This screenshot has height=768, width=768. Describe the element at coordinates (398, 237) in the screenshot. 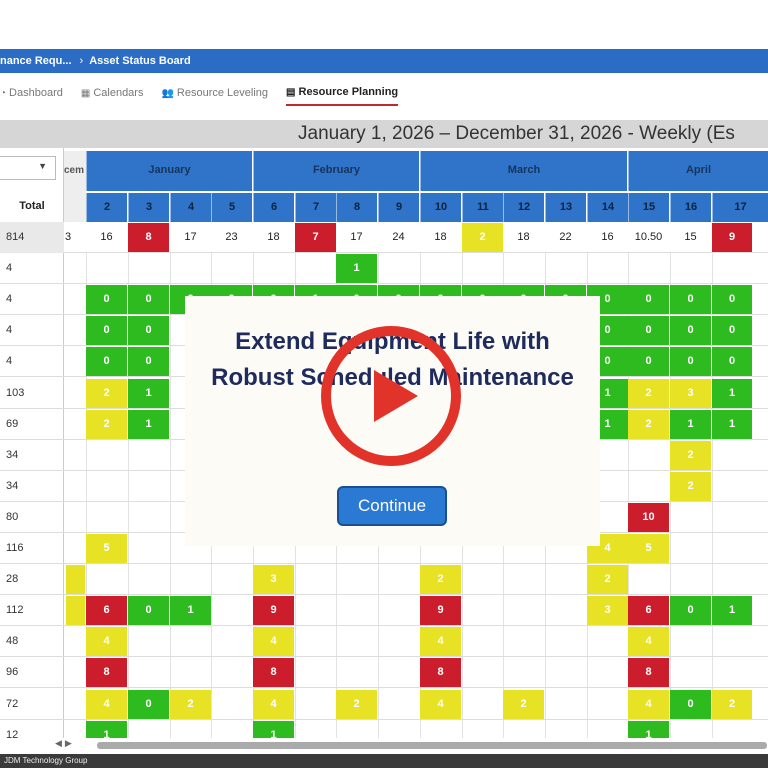

I see `schedule-cell: 24` at that location.